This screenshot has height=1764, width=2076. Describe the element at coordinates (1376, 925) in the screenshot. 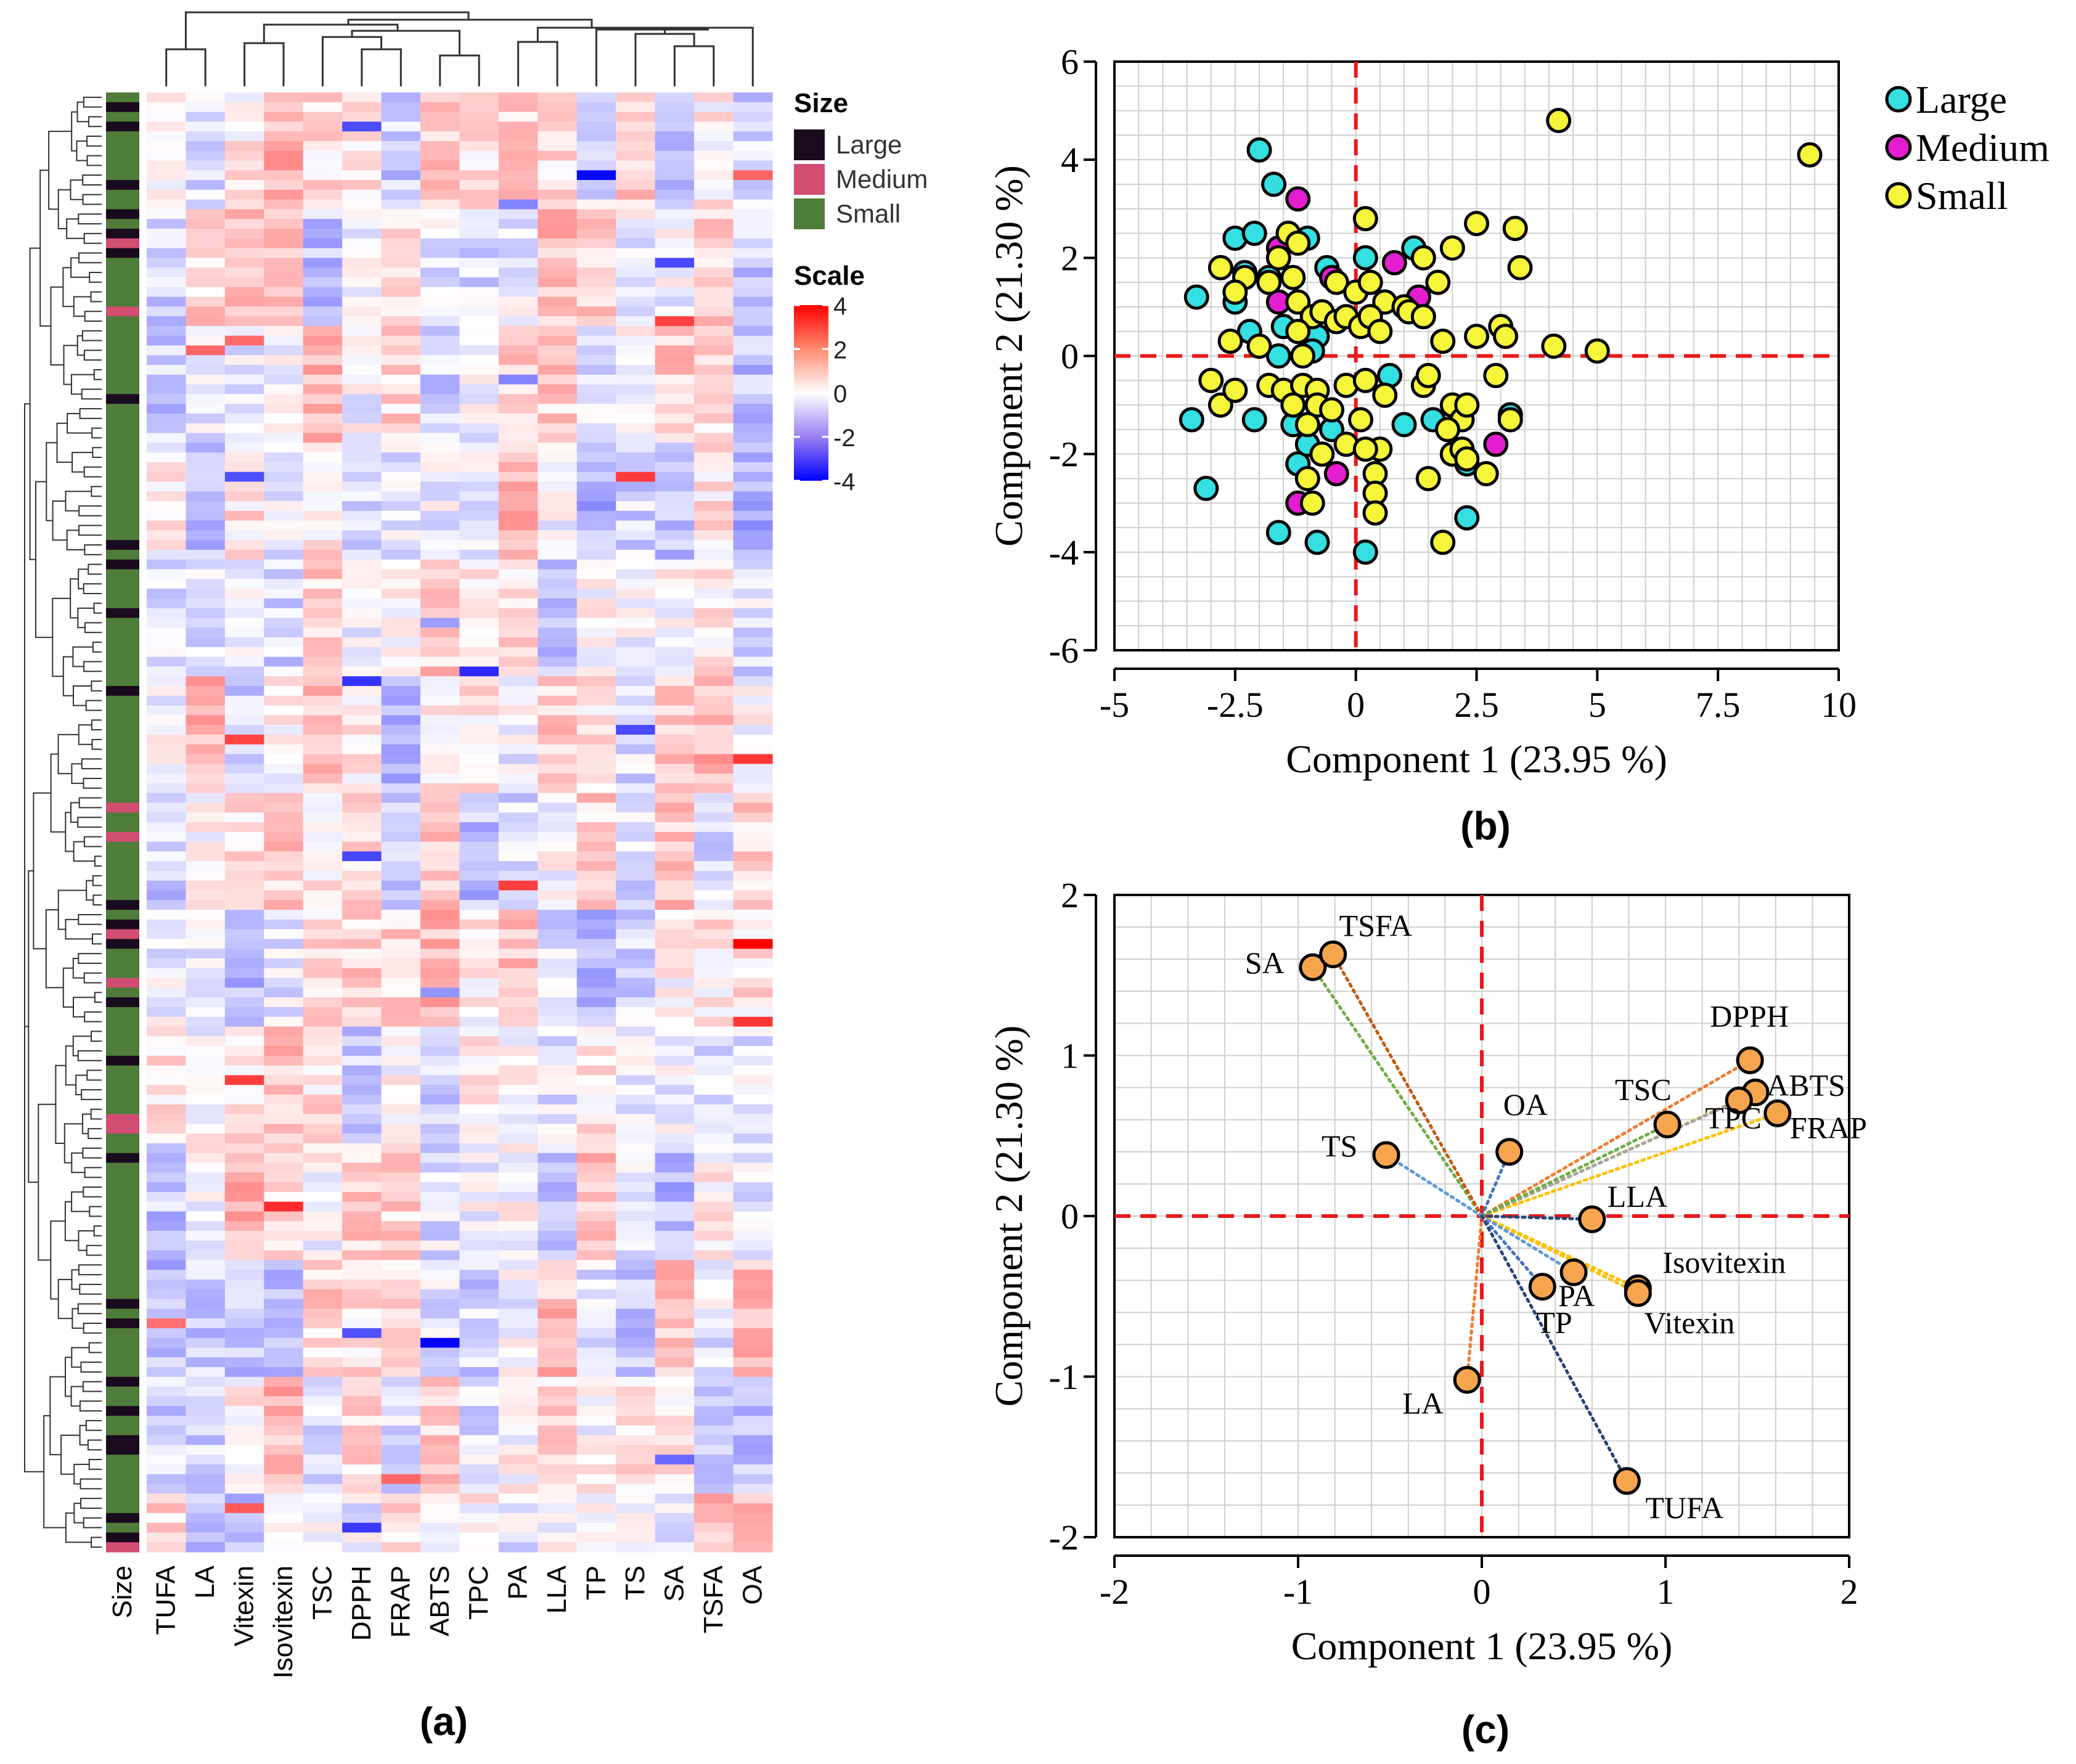

I see `loading-label-tsfa: TSFA` at that location.